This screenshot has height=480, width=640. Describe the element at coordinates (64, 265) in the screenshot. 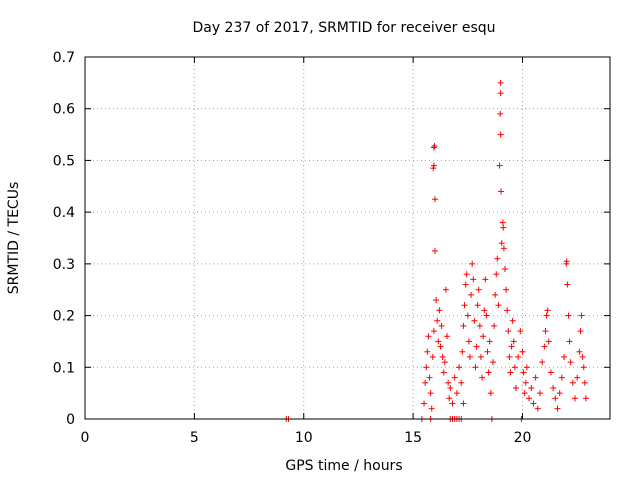

I see `y-tick-label: 0.3` at that location.